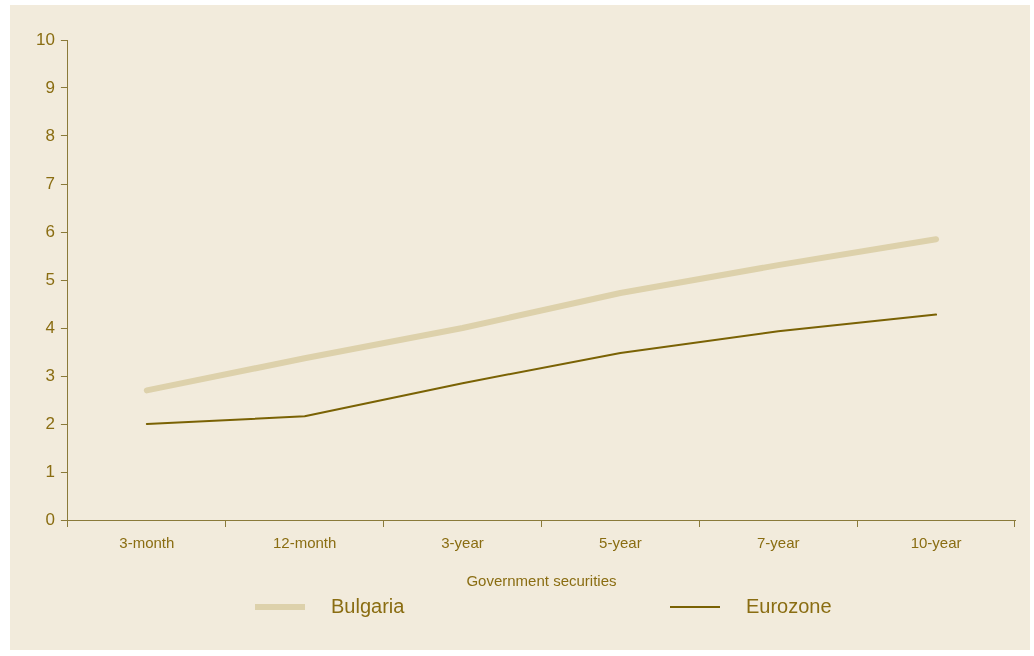  I want to click on y-tick-label: 9, so click(50, 87).